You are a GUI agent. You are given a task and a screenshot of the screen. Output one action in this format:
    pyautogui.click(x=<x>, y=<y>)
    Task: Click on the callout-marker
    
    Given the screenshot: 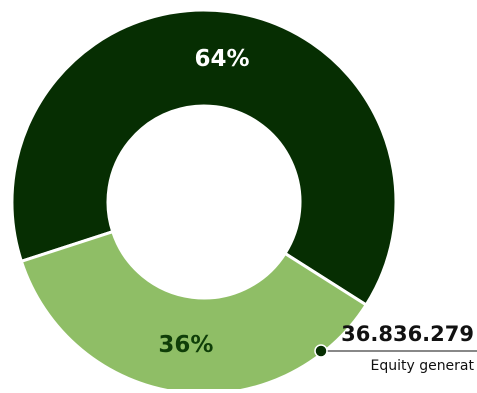 What is the action you would take?
    pyautogui.click(x=321, y=351)
    